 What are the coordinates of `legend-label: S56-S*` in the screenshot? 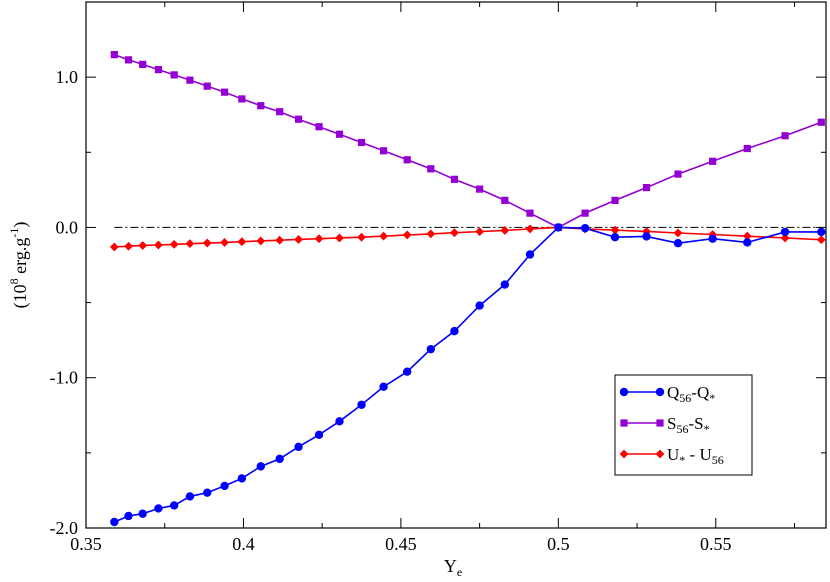 It's located at (688, 425).